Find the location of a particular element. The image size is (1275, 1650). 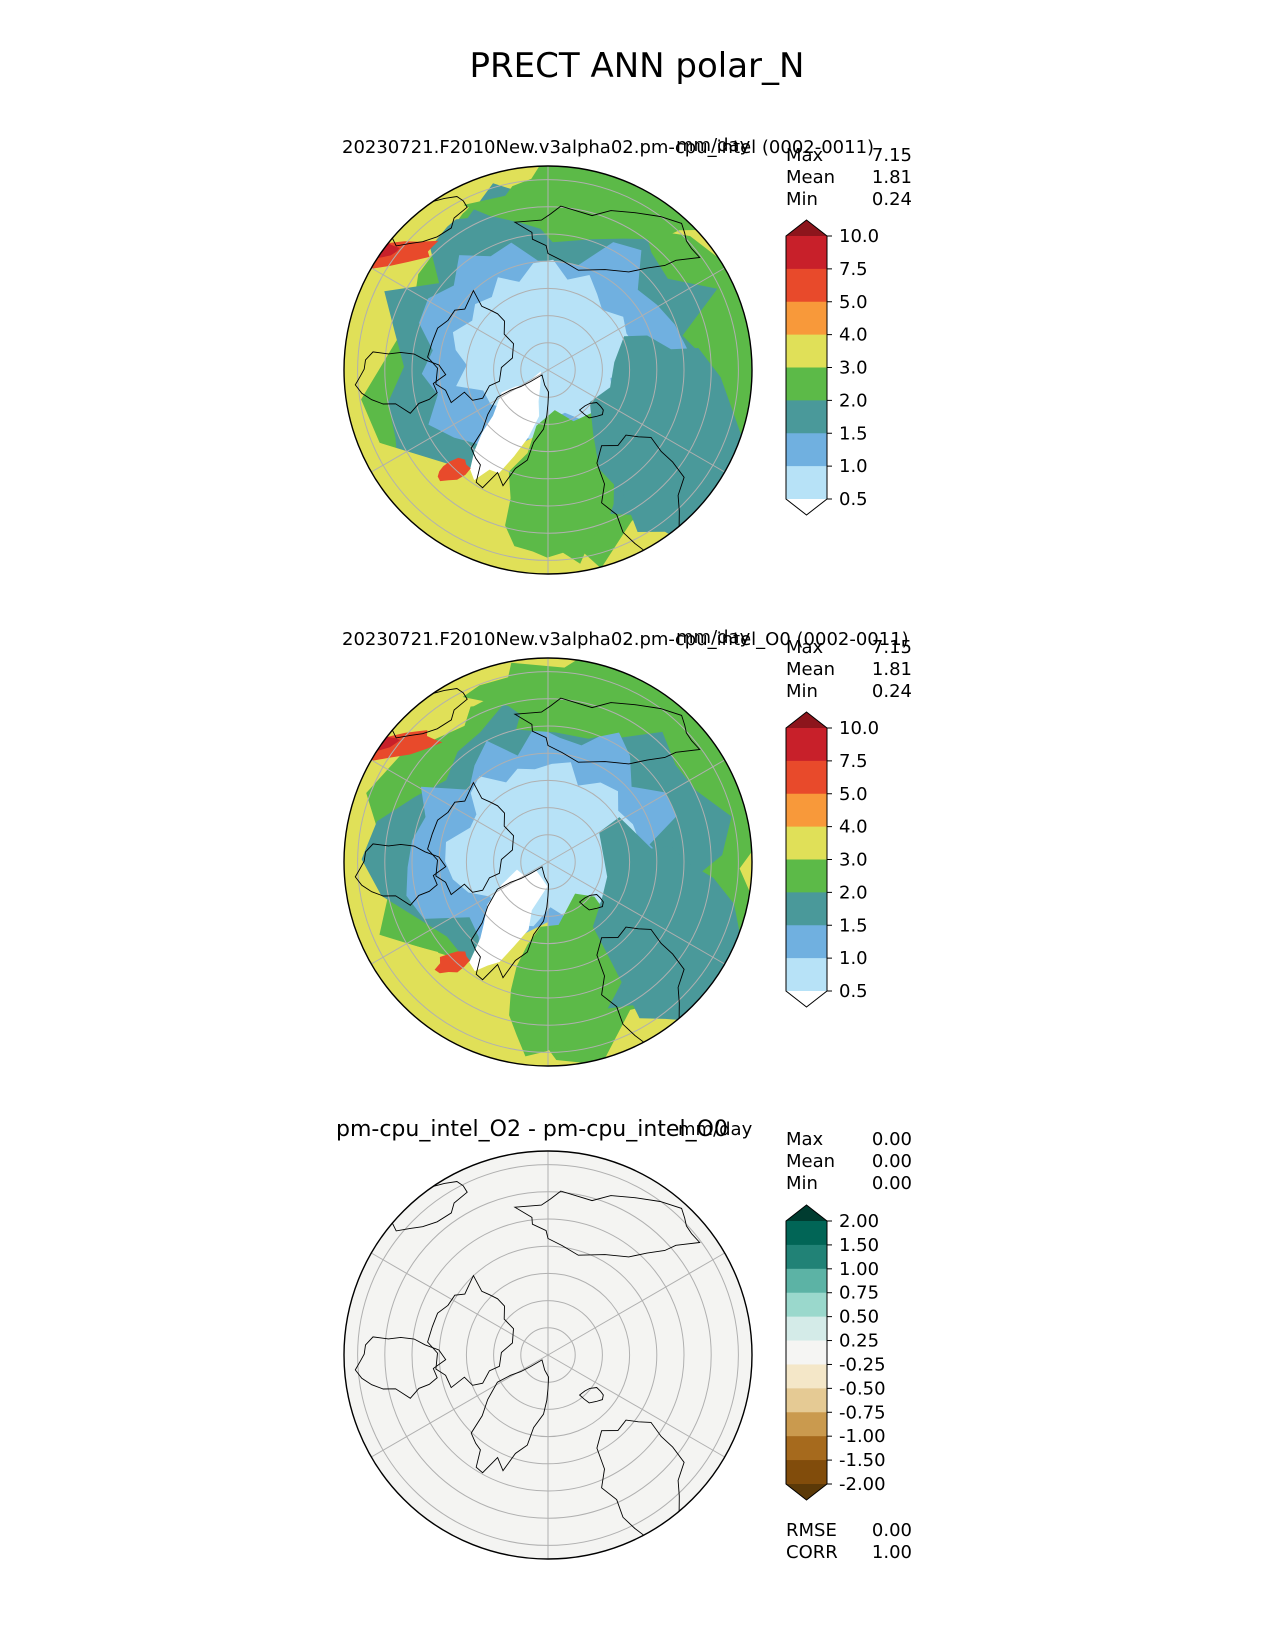

colorbar-tick-label: 1.50 is located at coordinates (859, 1245).